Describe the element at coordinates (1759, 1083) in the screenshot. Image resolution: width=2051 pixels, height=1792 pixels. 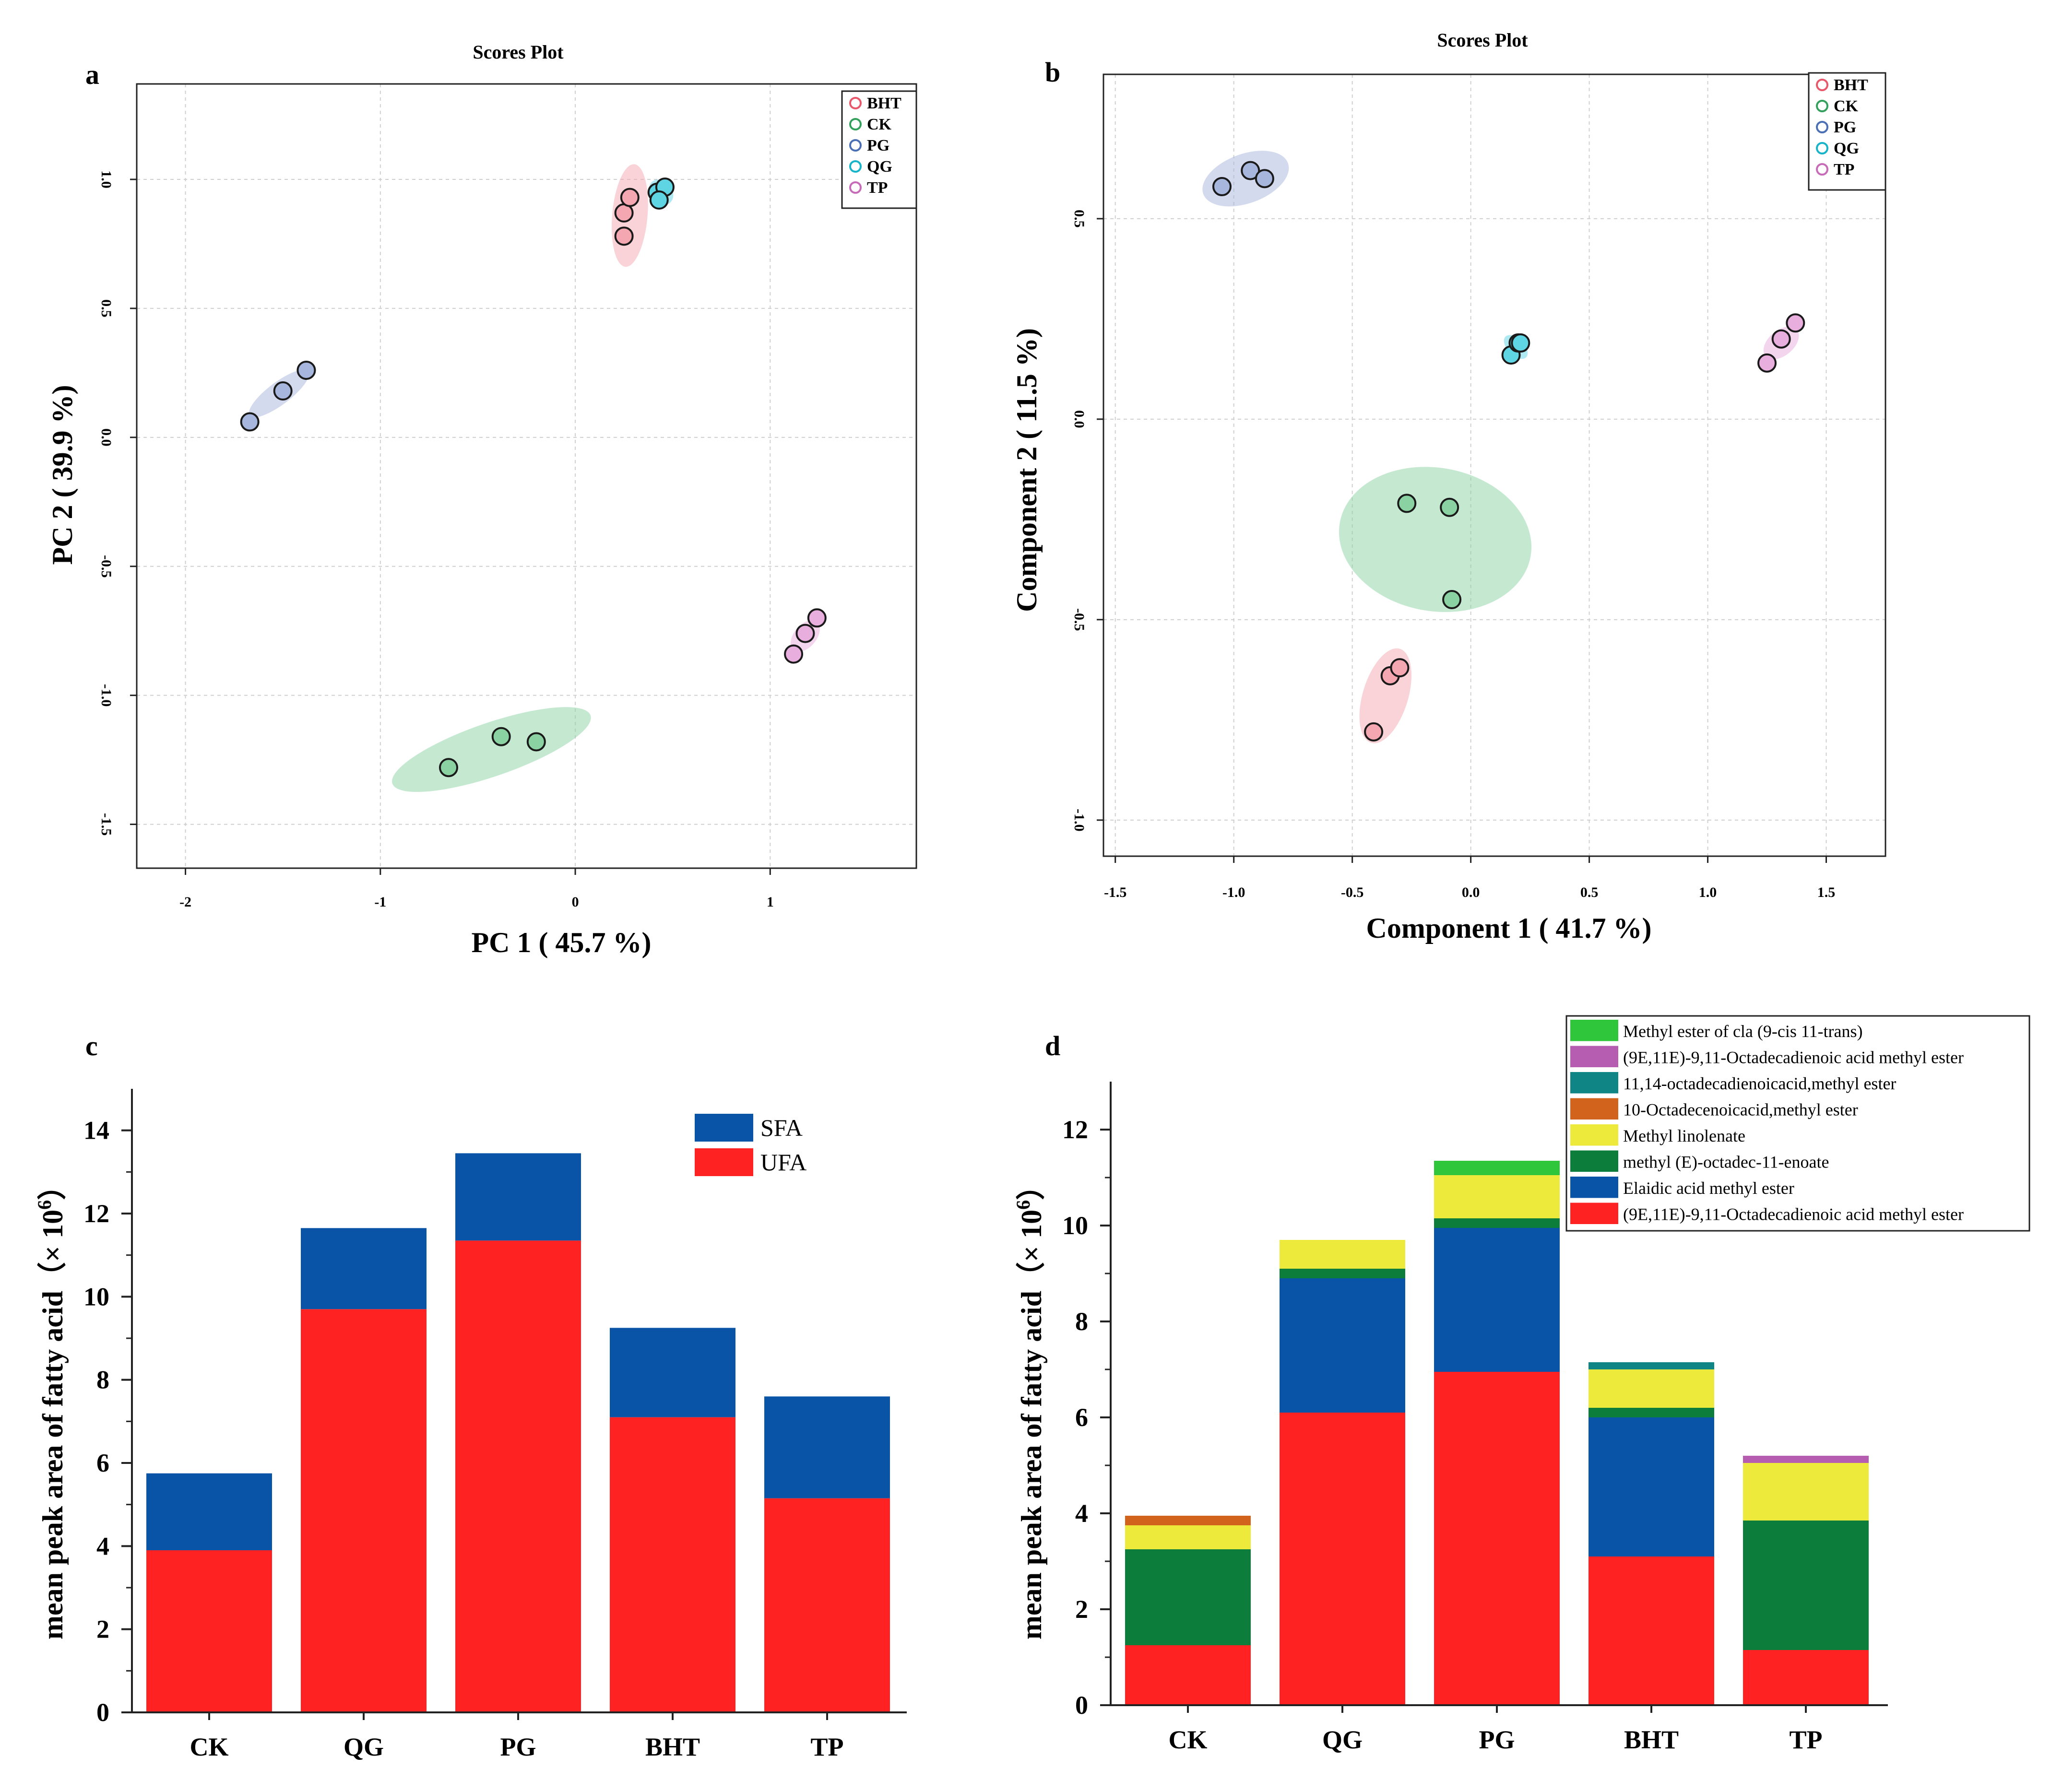
I see `legend-label: 11,14-octadecadienoicacid,methyl ester` at that location.